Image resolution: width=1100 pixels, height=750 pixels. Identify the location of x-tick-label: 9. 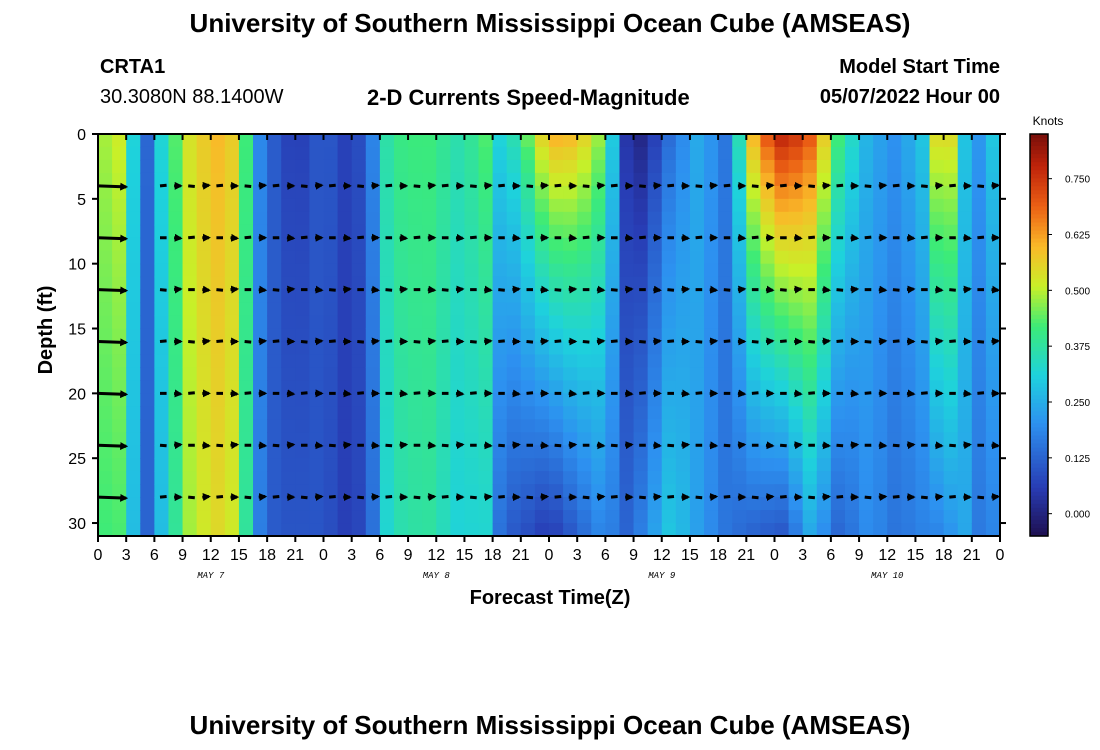
(859, 555).